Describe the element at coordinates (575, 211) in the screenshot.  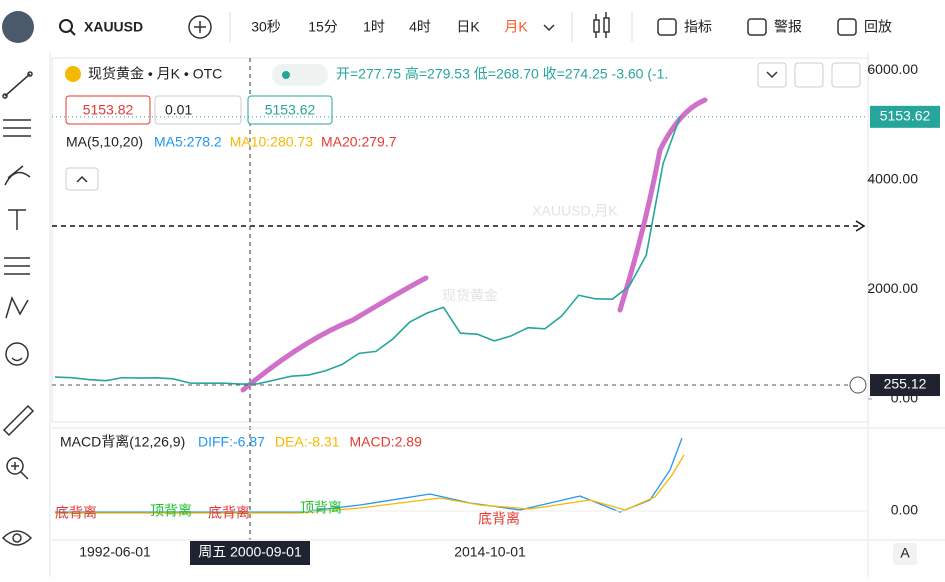
I see `watermark: XAUUSD,月K` at that location.